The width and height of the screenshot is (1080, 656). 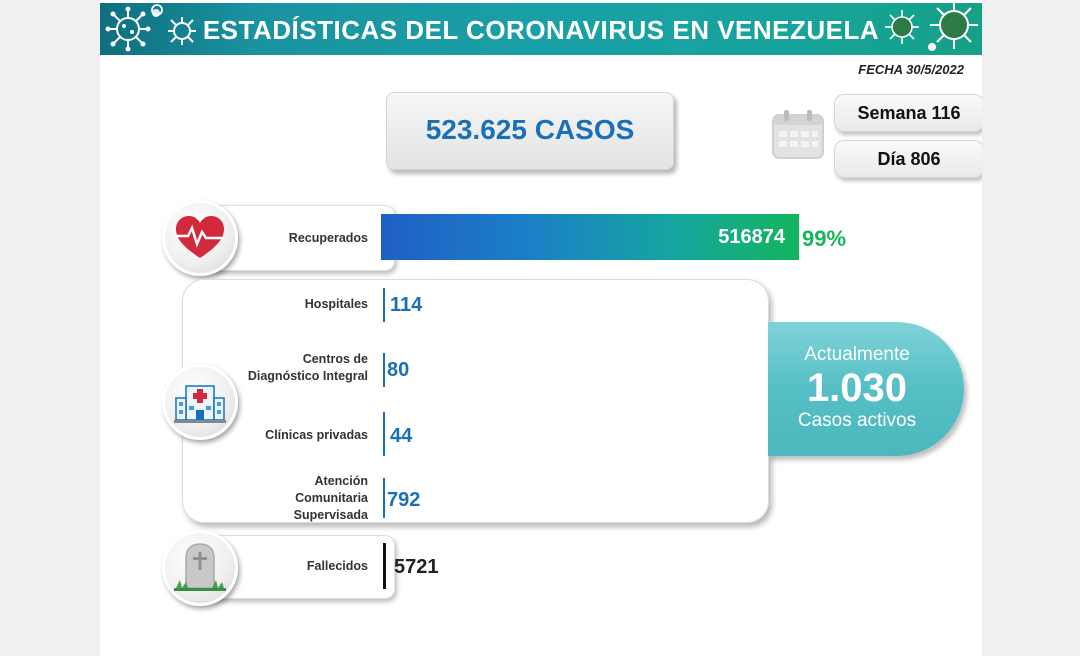 I want to click on care-row-value: 792, so click(x=404, y=500).